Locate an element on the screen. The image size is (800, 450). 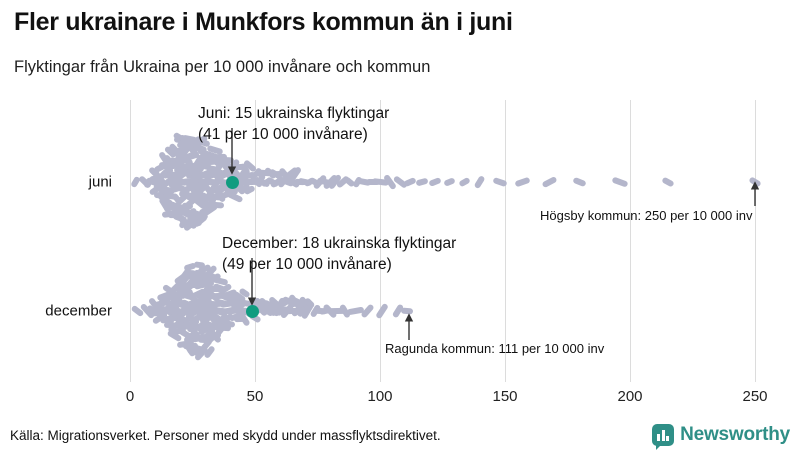
newsworthy-wordmark: Newsworthy is located at coordinates (735, 434).